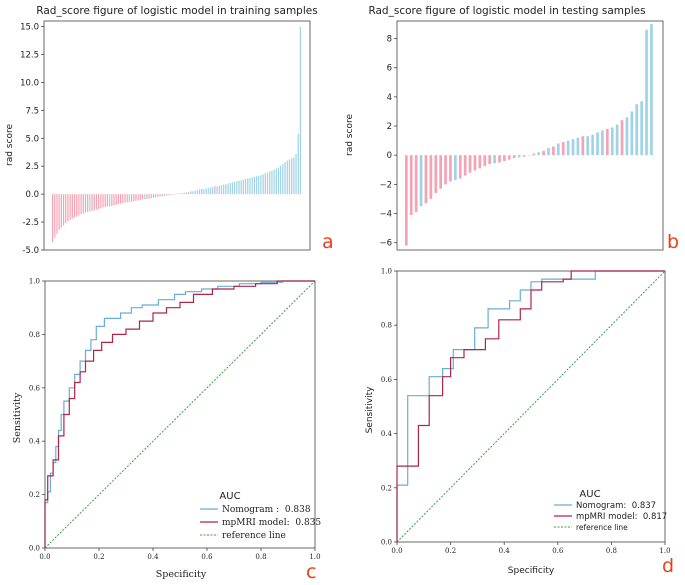  Describe the element at coordinates (386, 488) in the screenshot. I see `panel-d-ytick-label: 0.2` at that location.